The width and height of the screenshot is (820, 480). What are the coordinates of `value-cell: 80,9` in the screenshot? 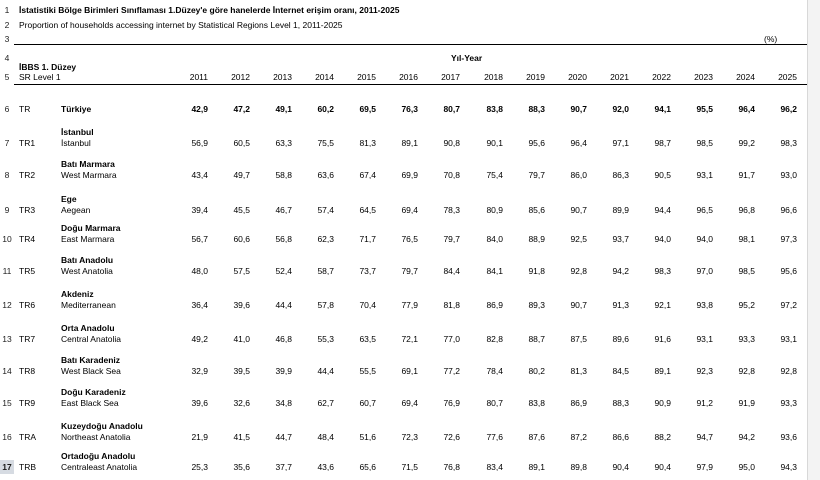 It's located at (494, 210).